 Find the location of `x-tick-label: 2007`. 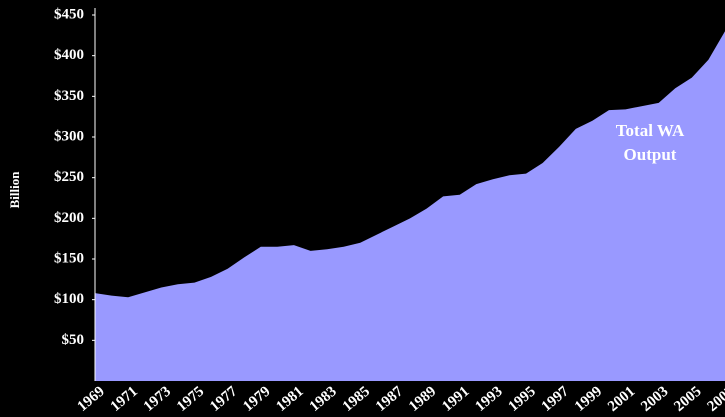

x-tick-label: 2007 is located at coordinates (715, 399).